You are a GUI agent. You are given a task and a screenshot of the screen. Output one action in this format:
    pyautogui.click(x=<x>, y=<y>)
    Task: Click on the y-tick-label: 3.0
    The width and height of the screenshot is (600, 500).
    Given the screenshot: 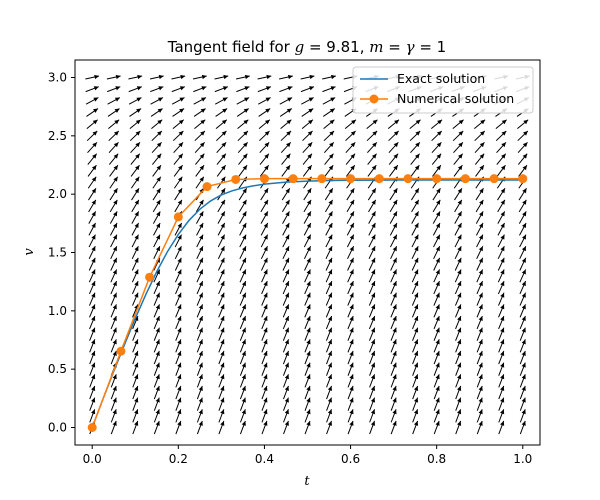 What is the action you would take?
    pyautogui.click(x=57, y=78)
    